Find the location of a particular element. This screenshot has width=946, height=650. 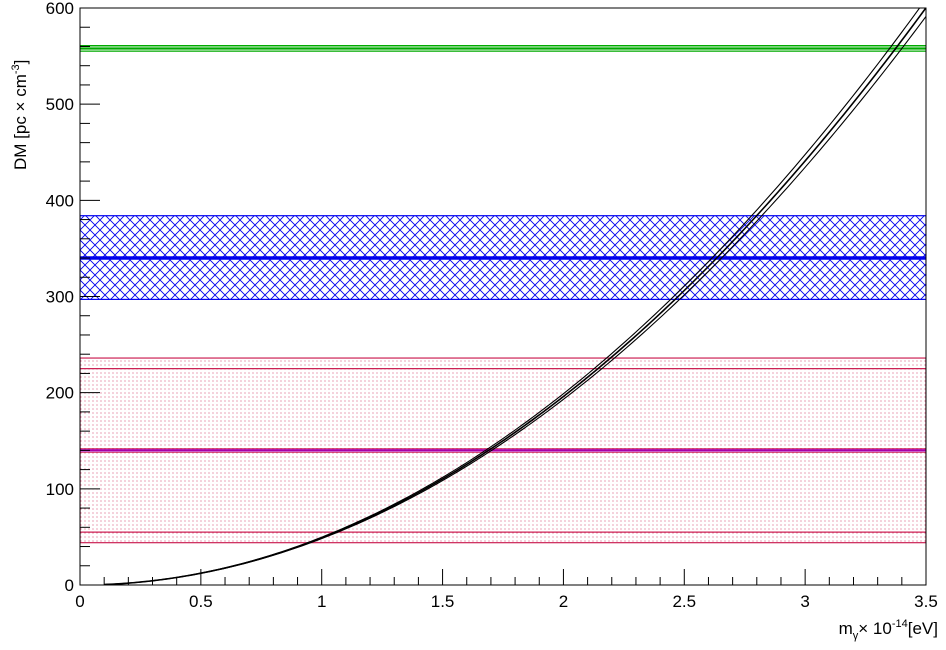

y-tick-label: 200 is located at coordinates (60, 393).